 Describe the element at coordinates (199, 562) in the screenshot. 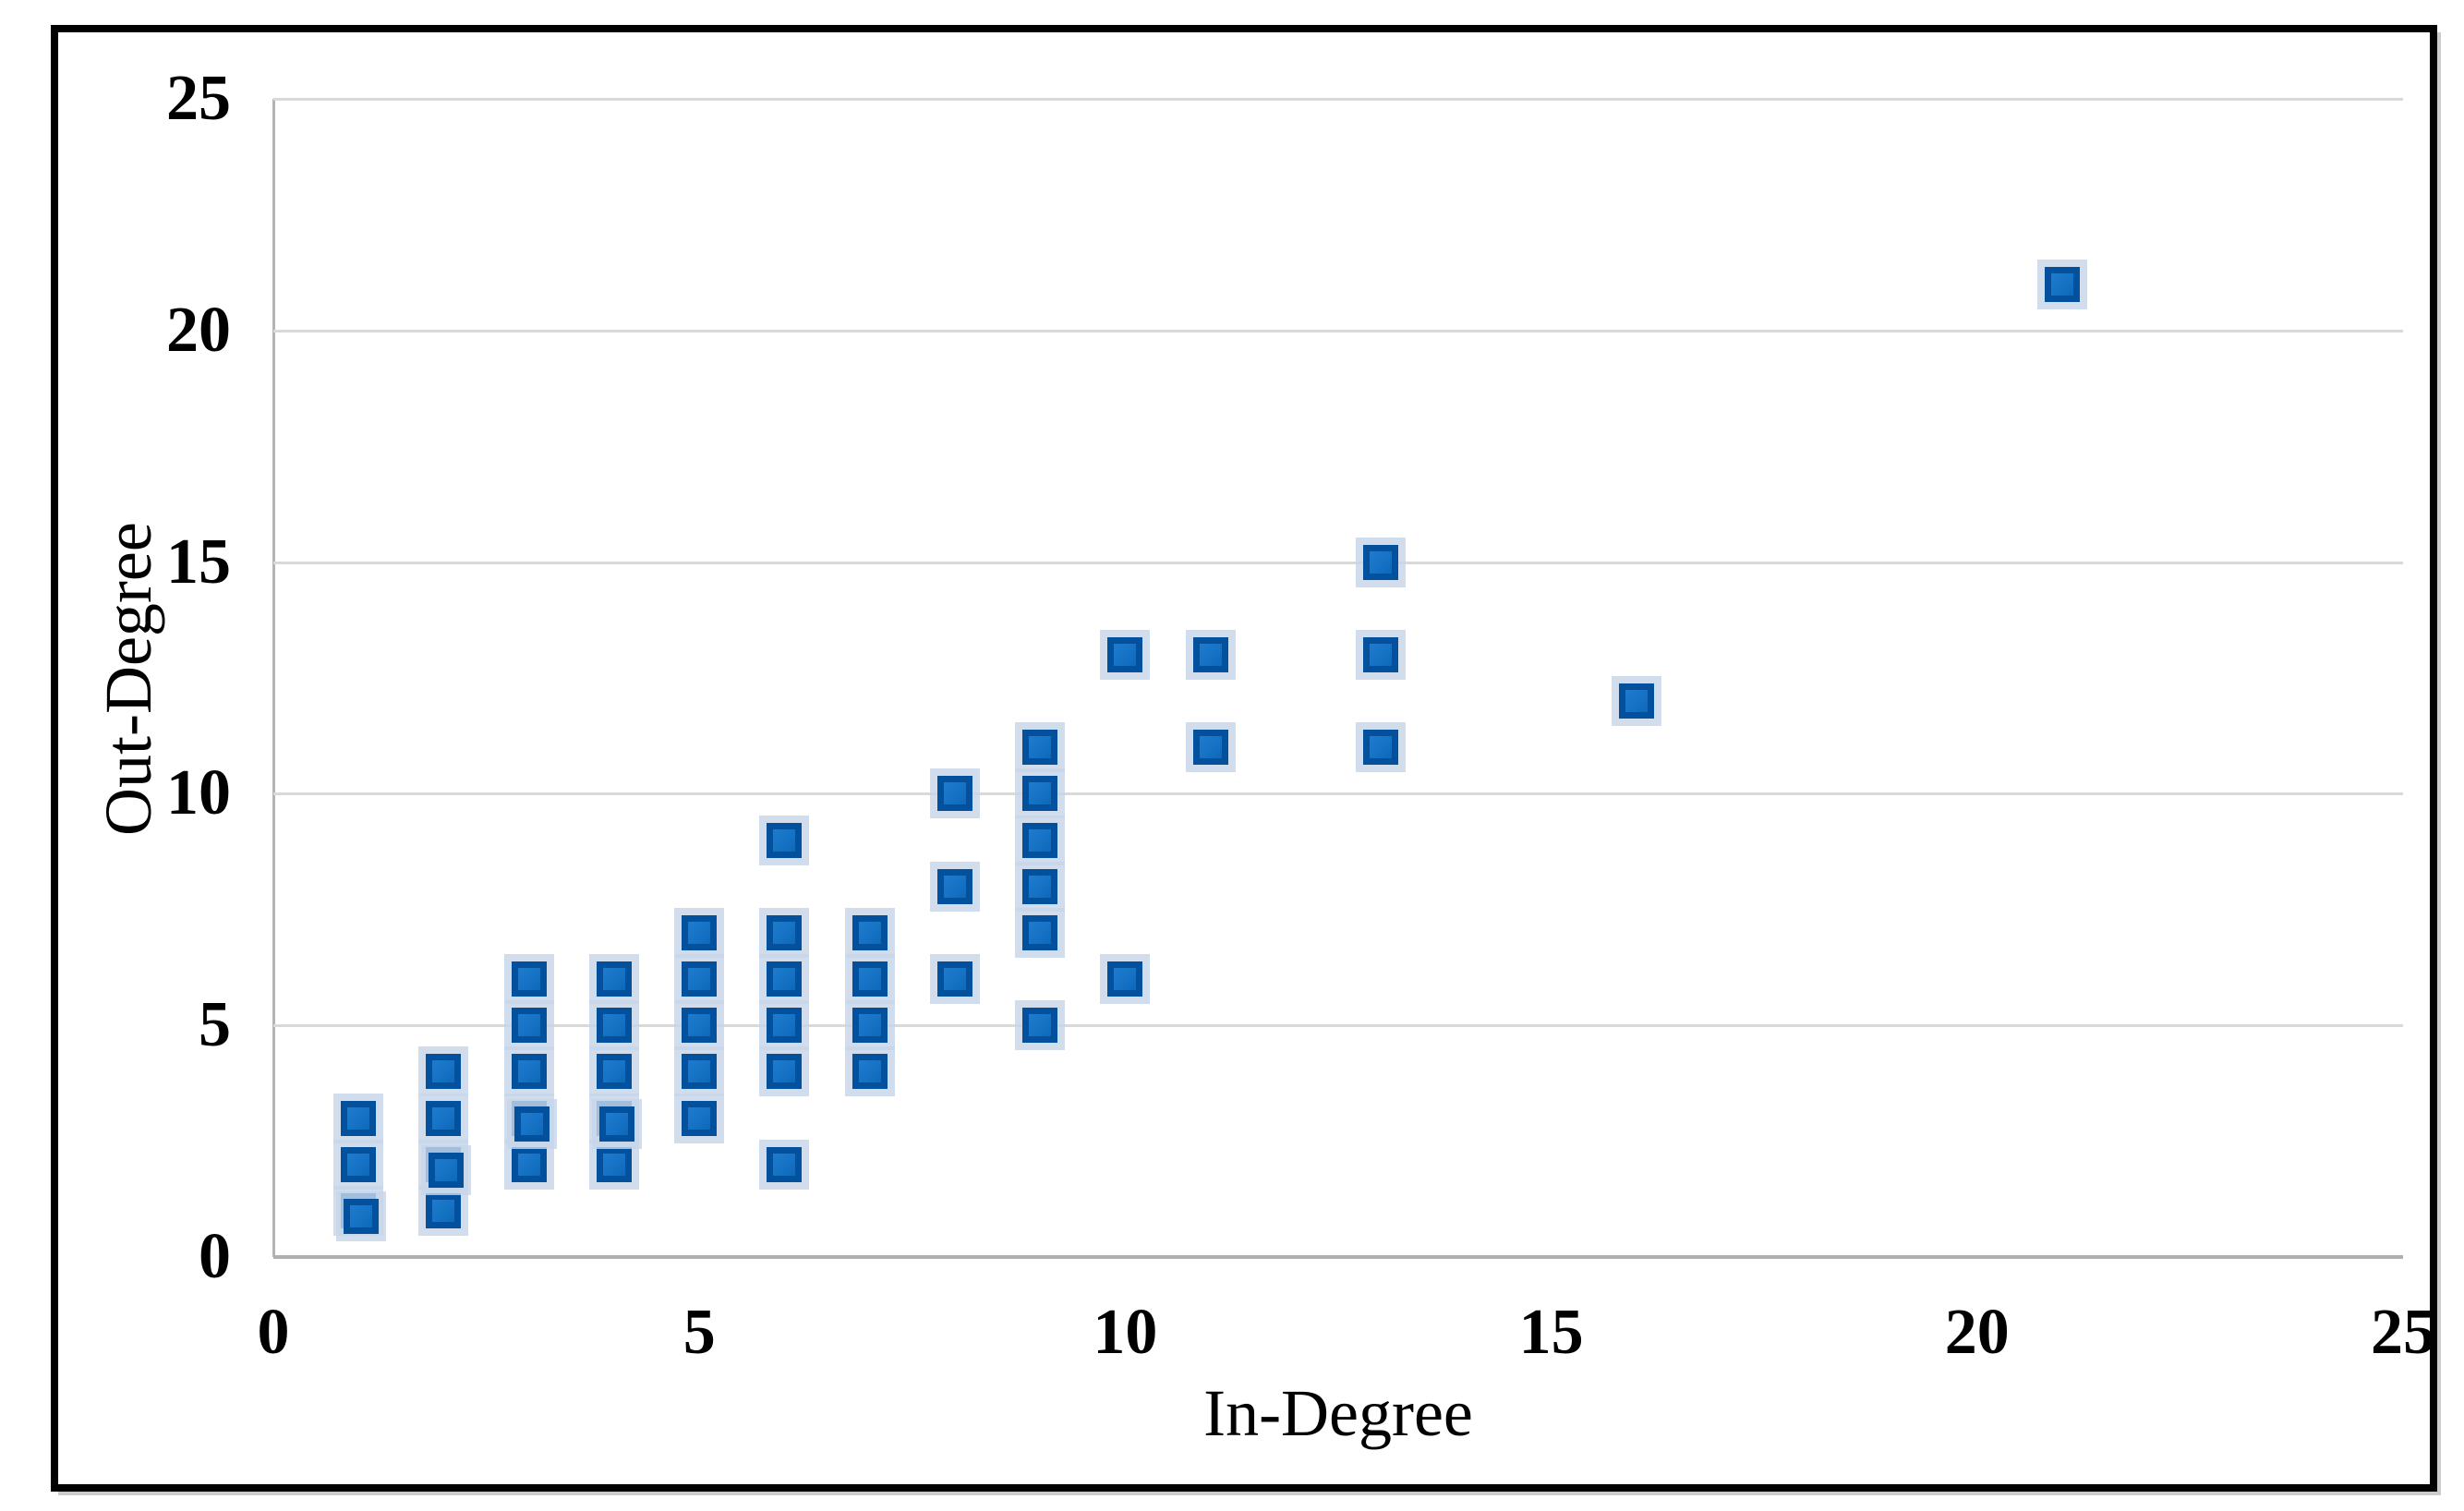

I see `y-tick-label-15: 15` at that location.